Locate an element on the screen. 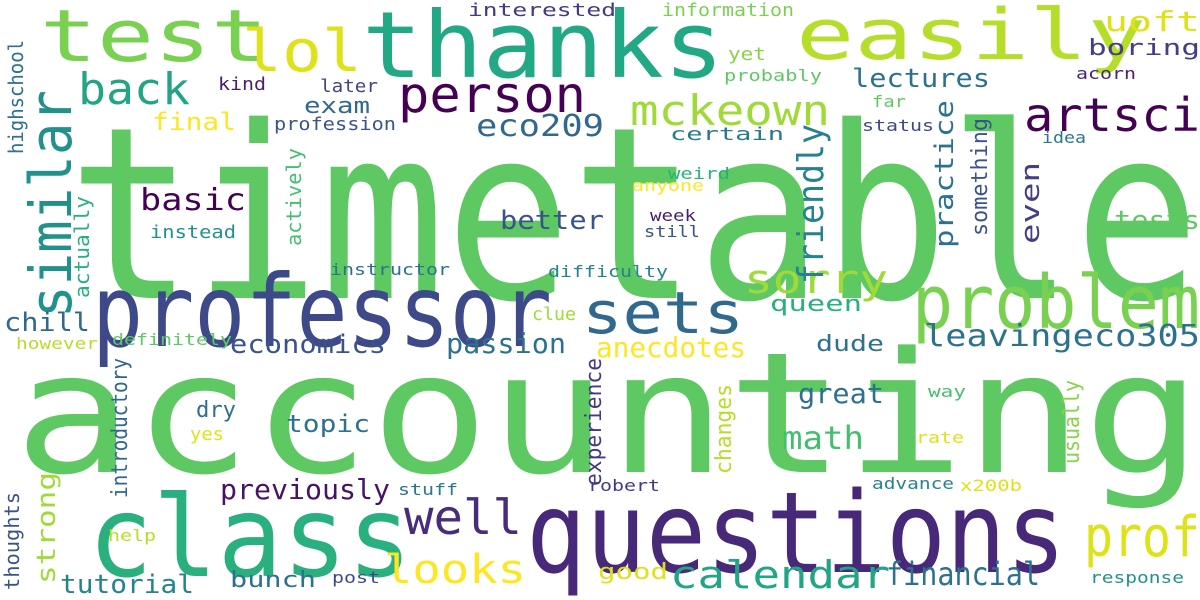 This screenshot has width=1200, height=600. word-interested: interested is located at coordinates (542, 10).